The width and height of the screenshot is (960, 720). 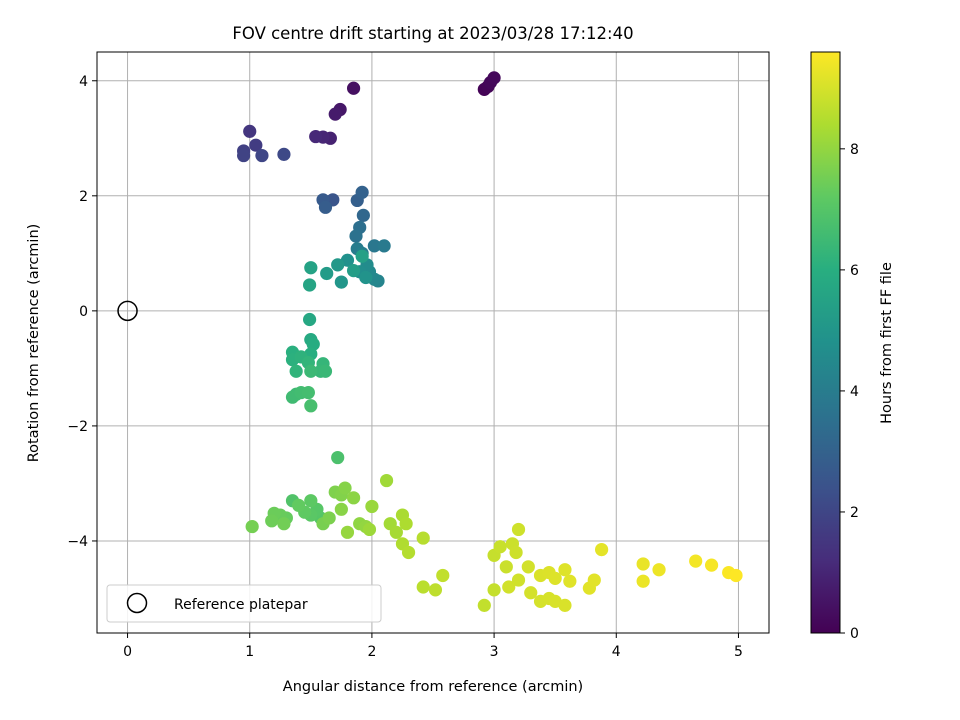 What do you see at coordinates (616, 652) in the screenshot?
I see `x-tick-label: 4` at bounding box center [616, 652].